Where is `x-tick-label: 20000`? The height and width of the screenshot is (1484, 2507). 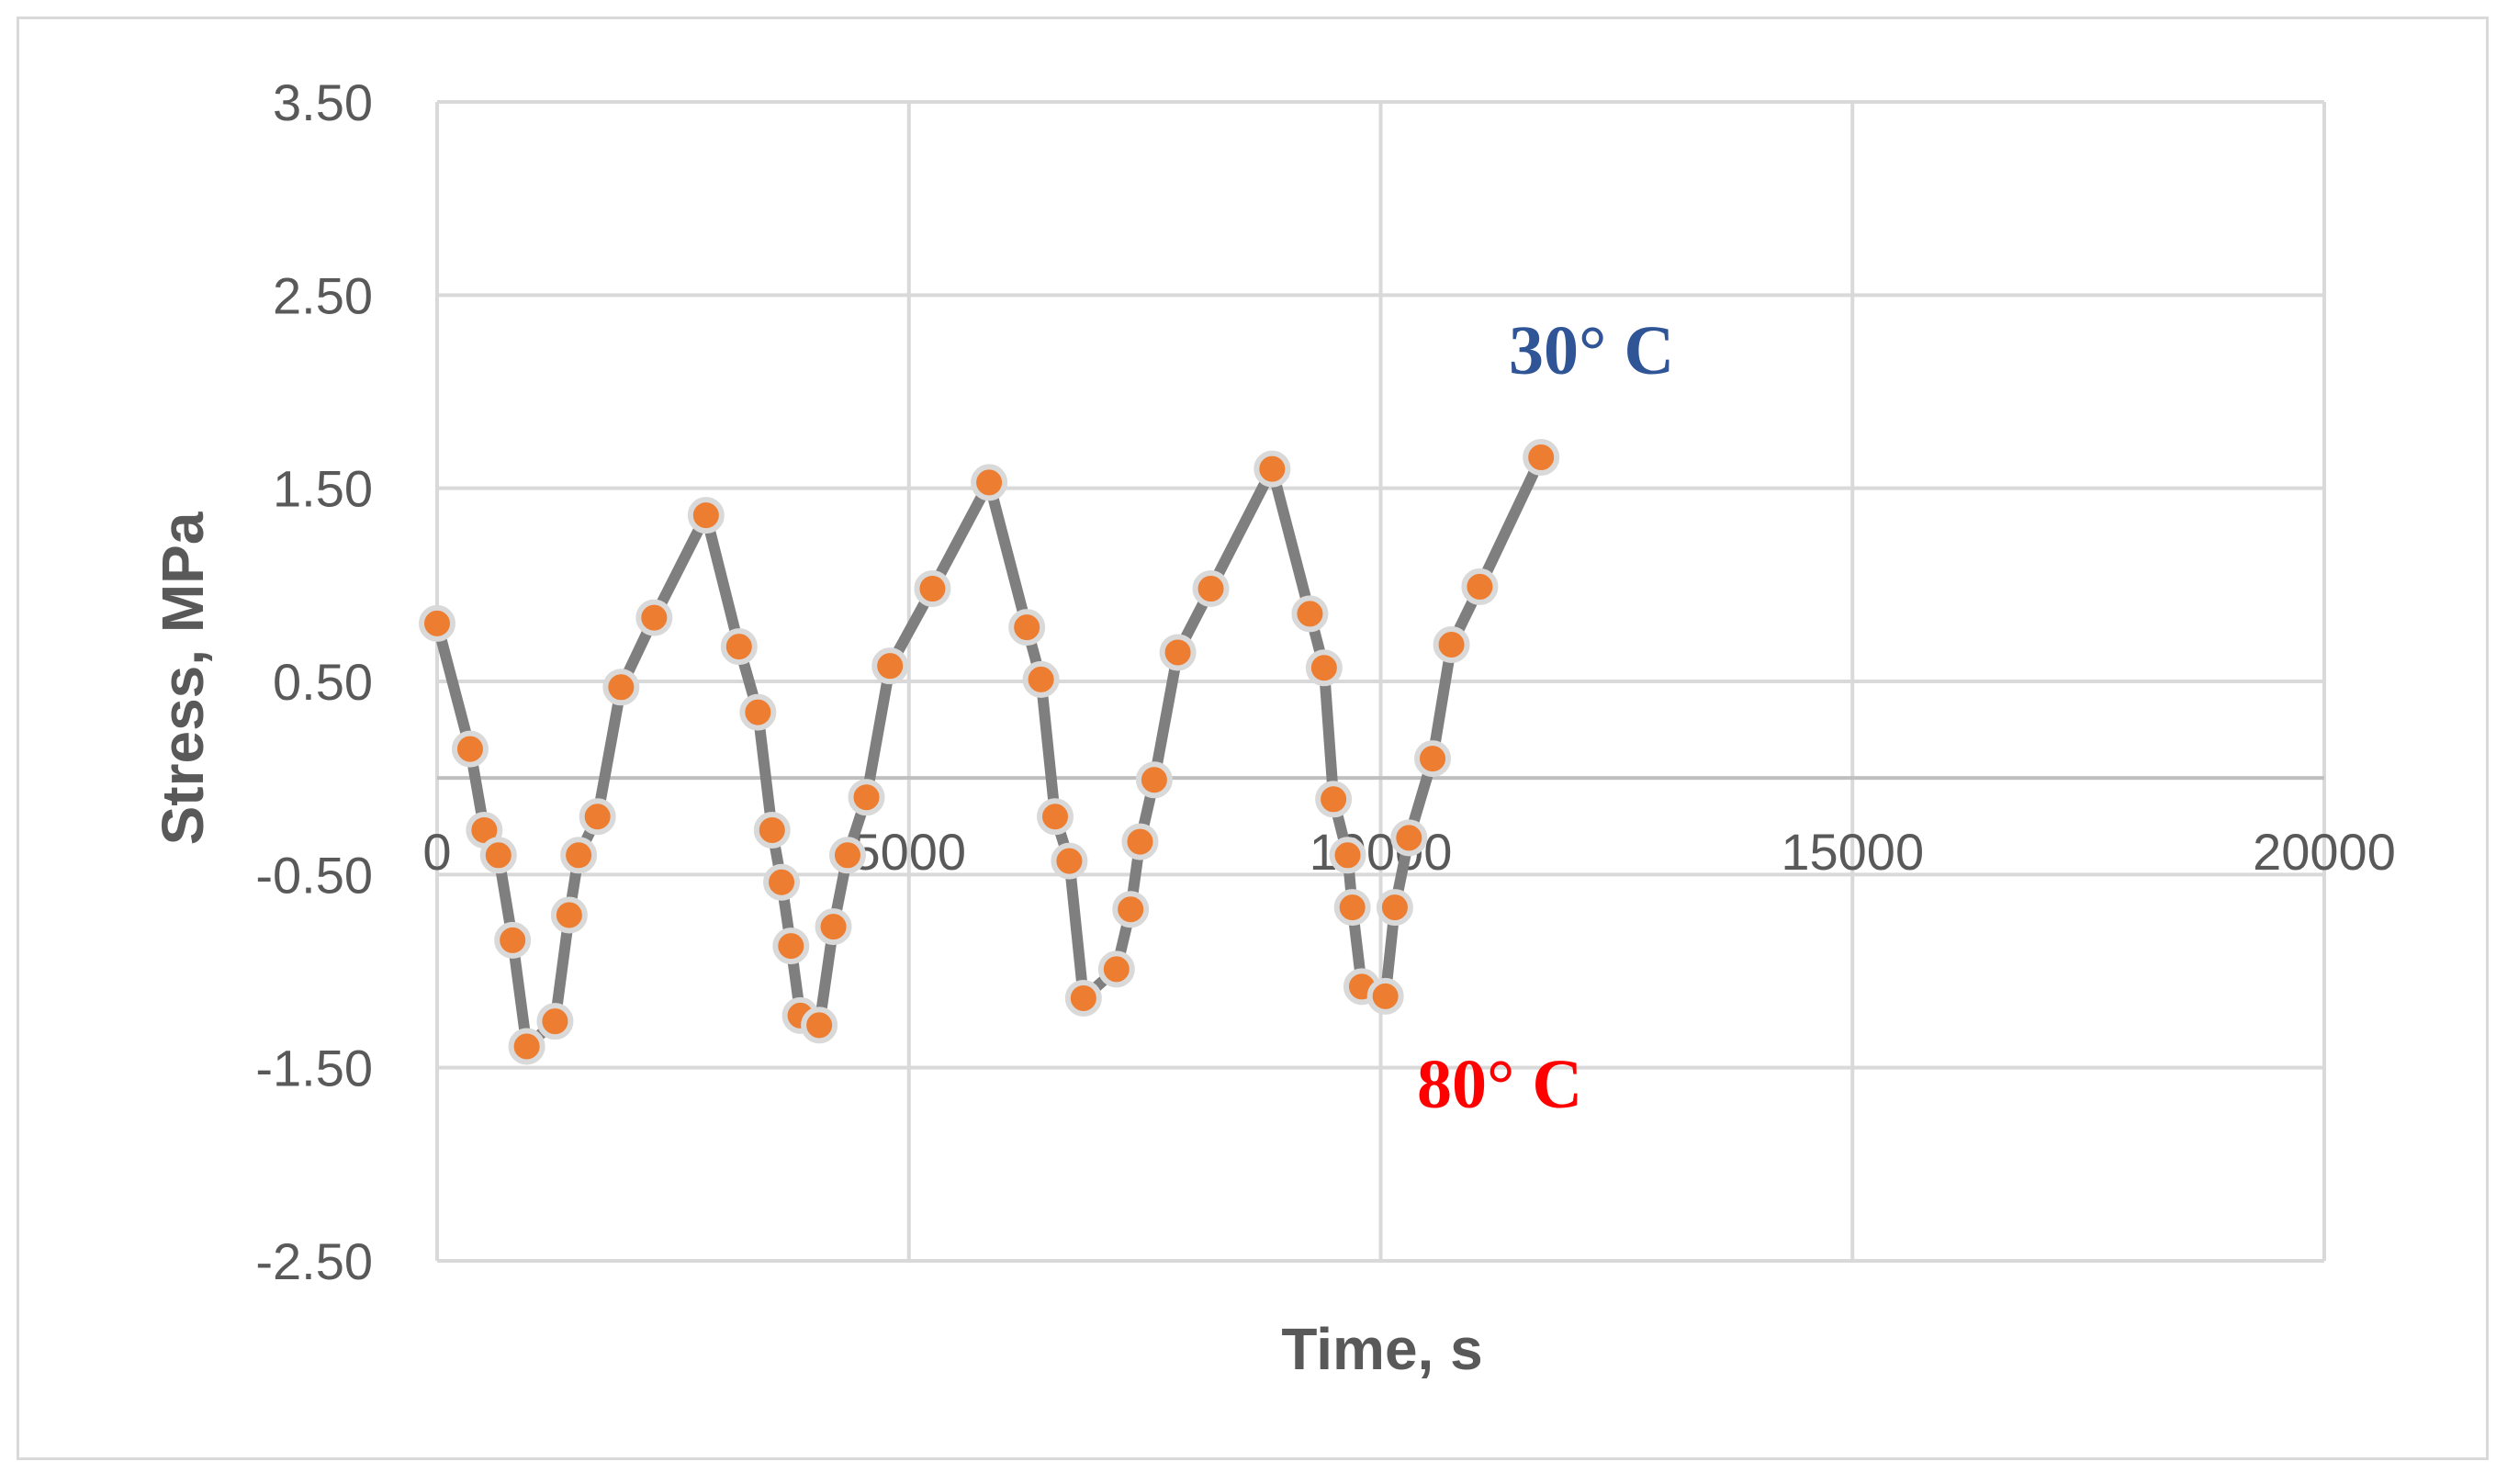
x-tick-label: 20000 is located at coordinates (2324, 852).